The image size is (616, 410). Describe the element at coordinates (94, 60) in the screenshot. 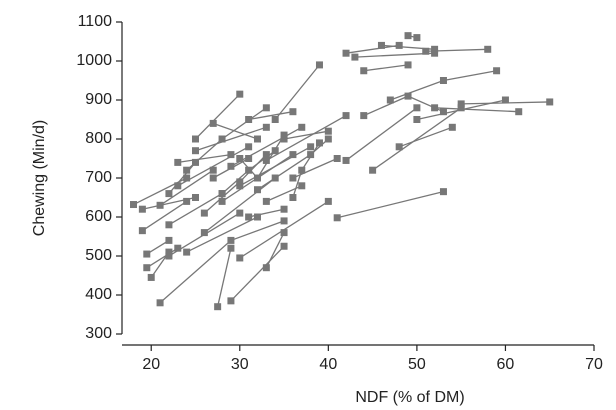

I see `y-tick-label: 1000` at that location.